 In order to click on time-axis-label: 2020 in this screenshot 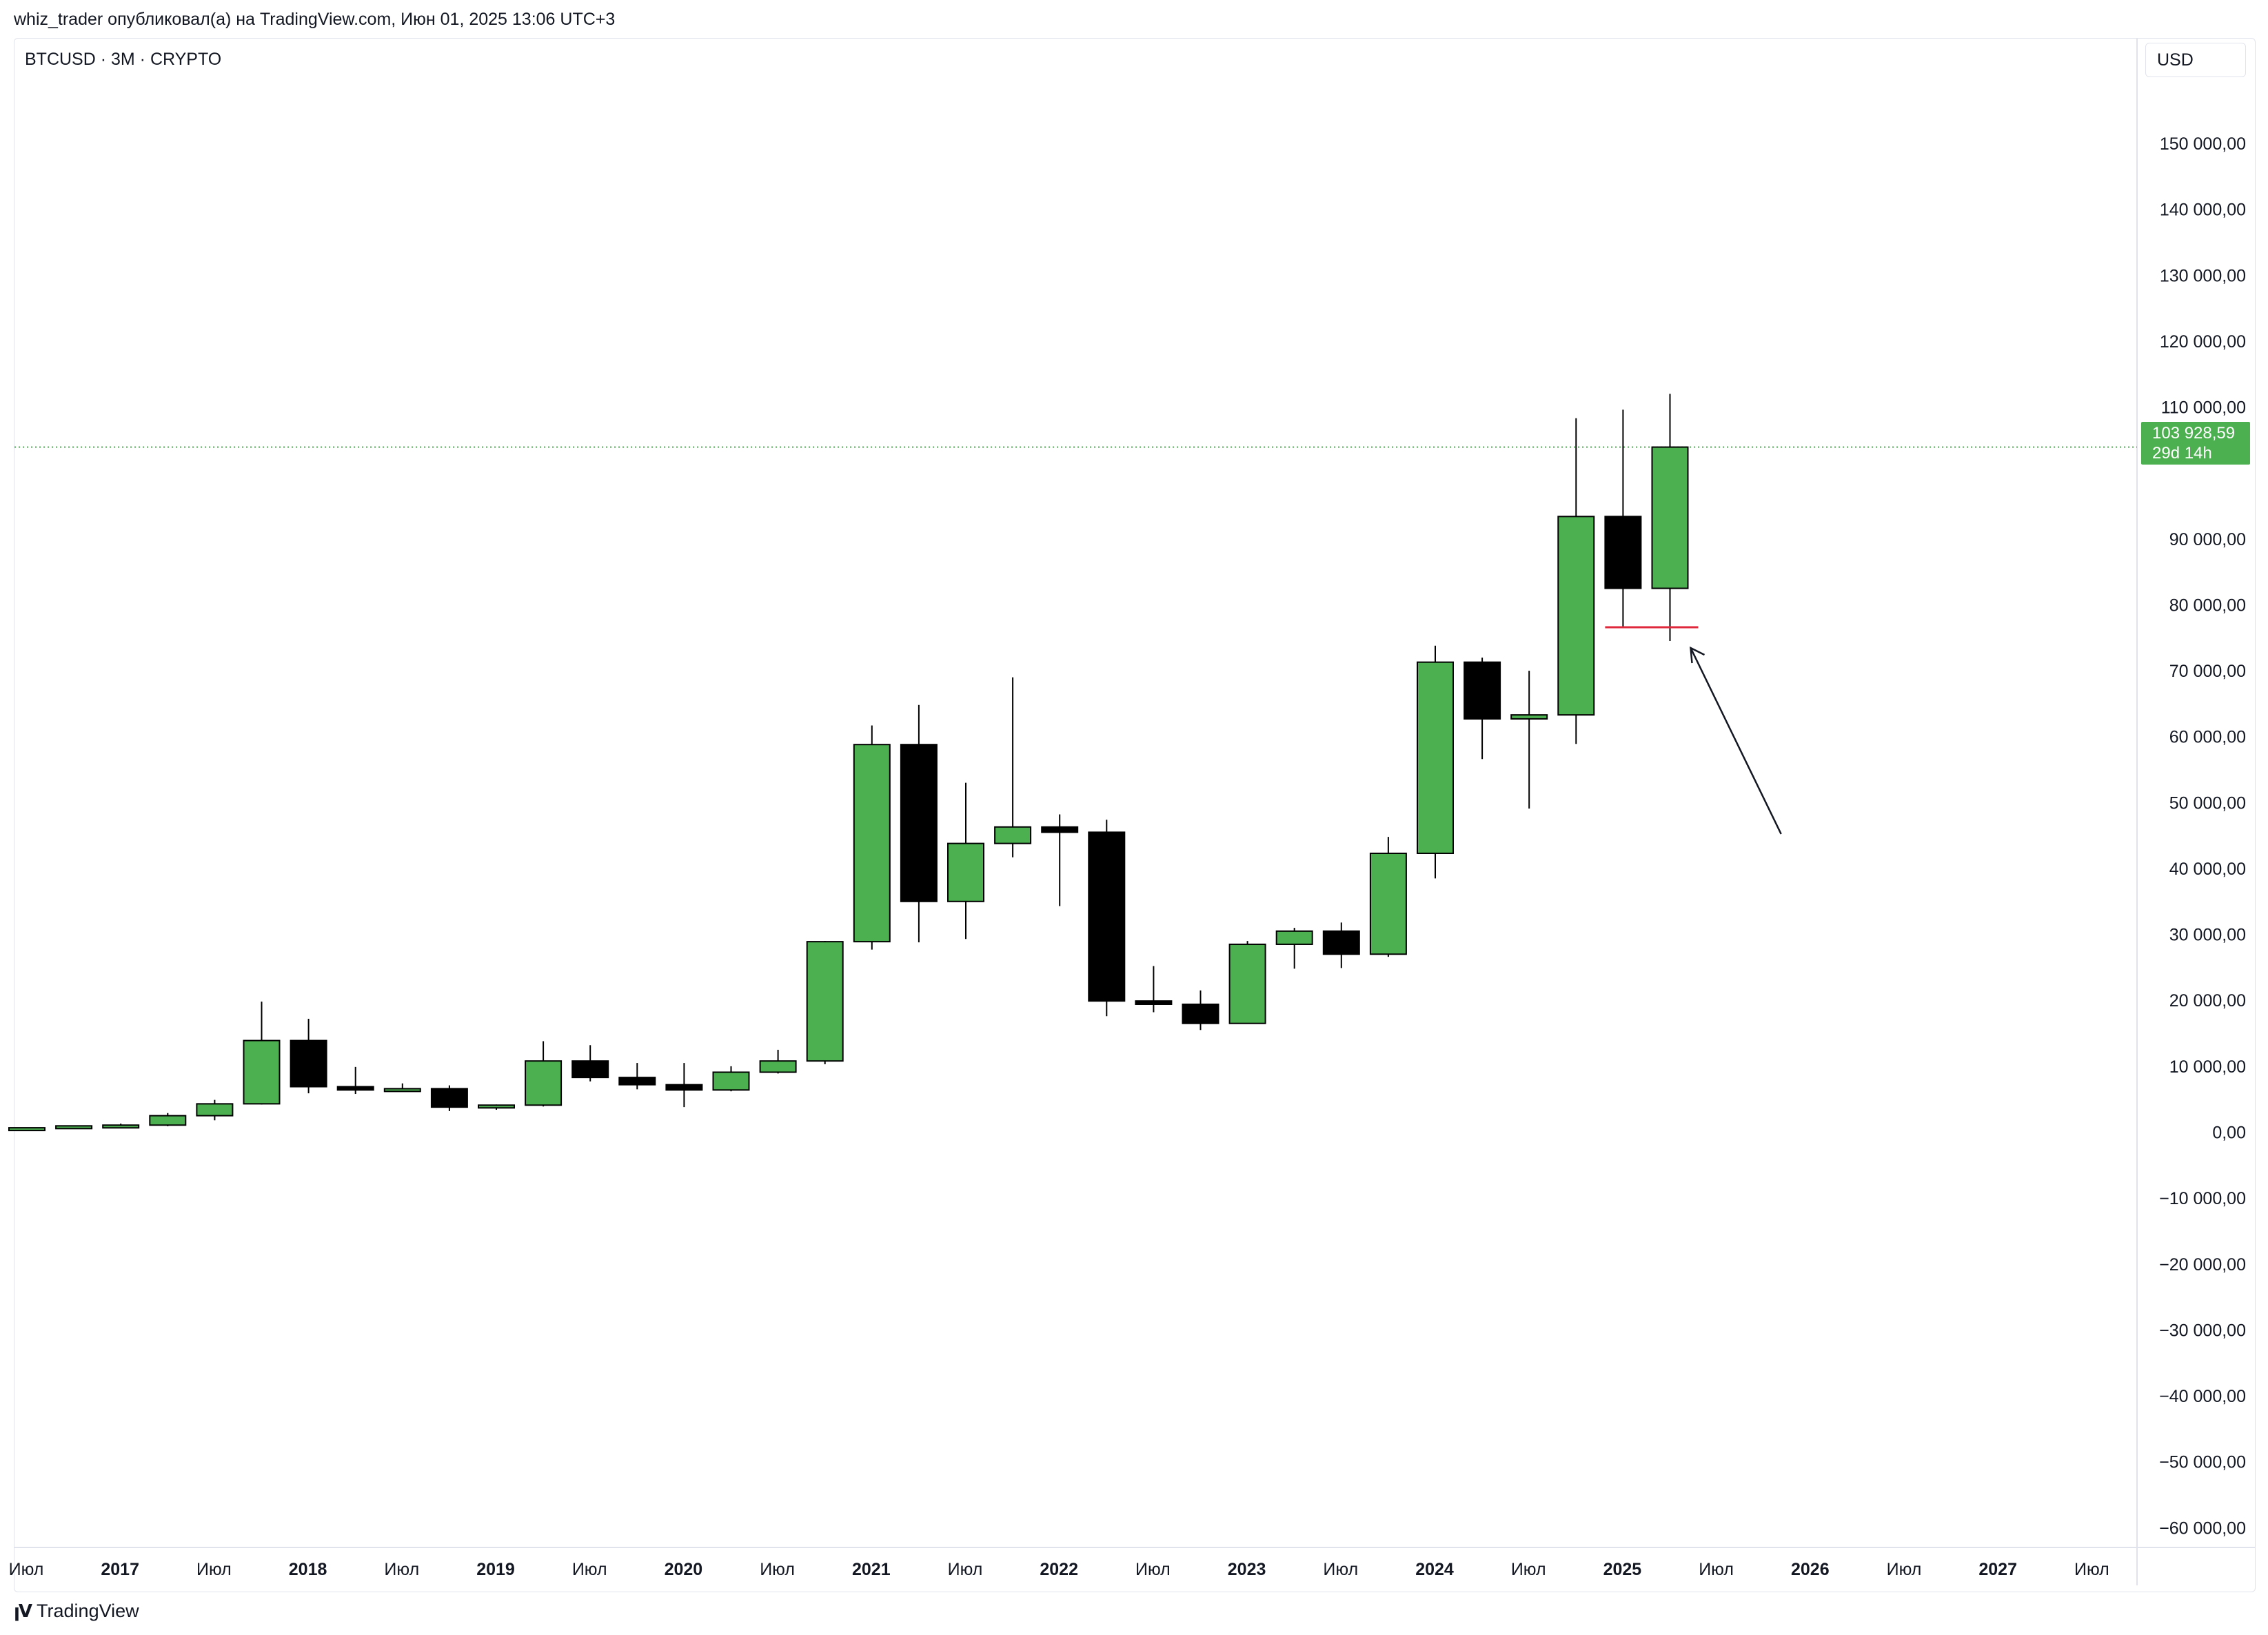, I will do `click(684, 1569)`.